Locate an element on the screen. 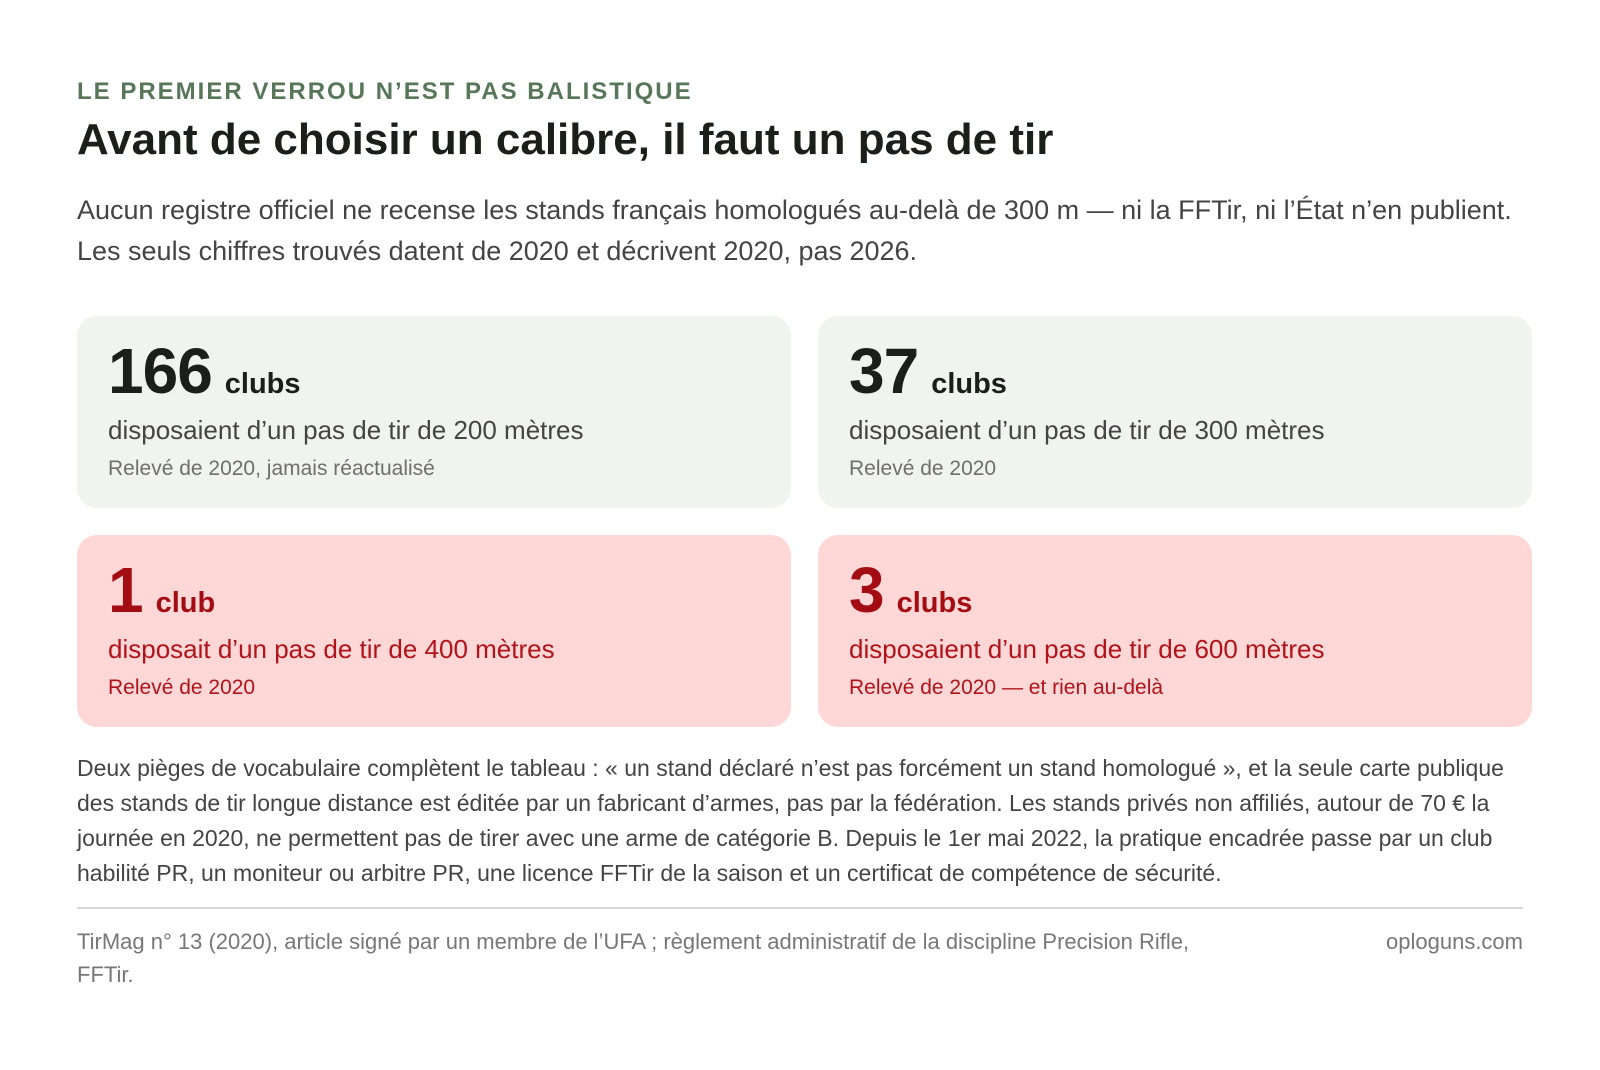 The width and height of the screenshot is (1600, 1070). stat-number: 37 is located at coordinates (884, 371).